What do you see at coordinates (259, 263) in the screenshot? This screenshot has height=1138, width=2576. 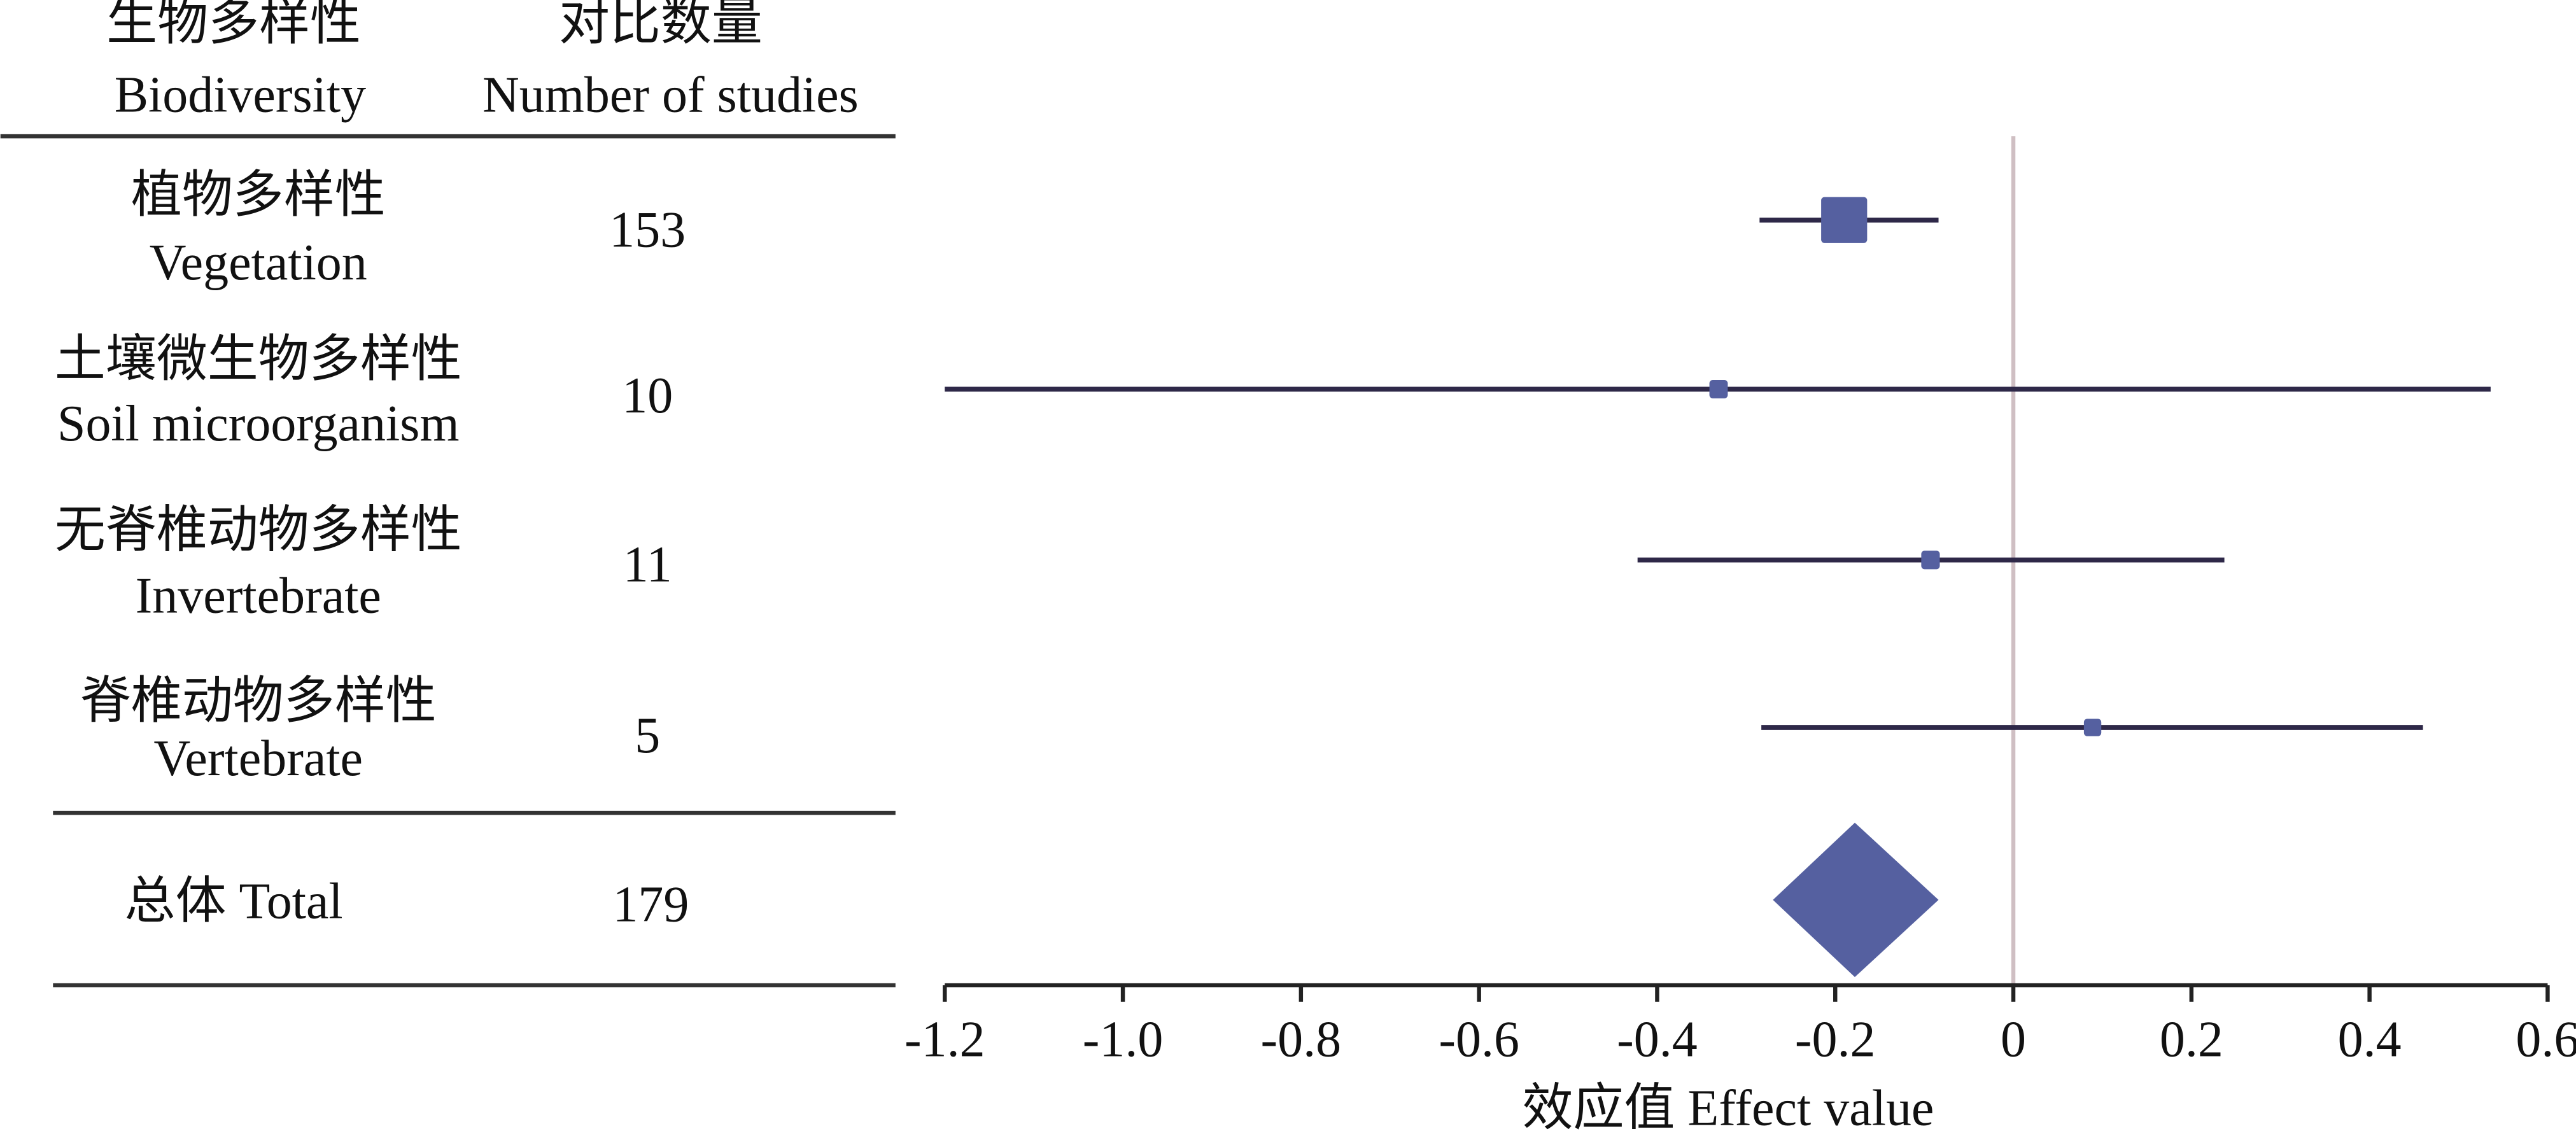 I see `row-label-en: Vegetation` at bounding box center [259, 263].